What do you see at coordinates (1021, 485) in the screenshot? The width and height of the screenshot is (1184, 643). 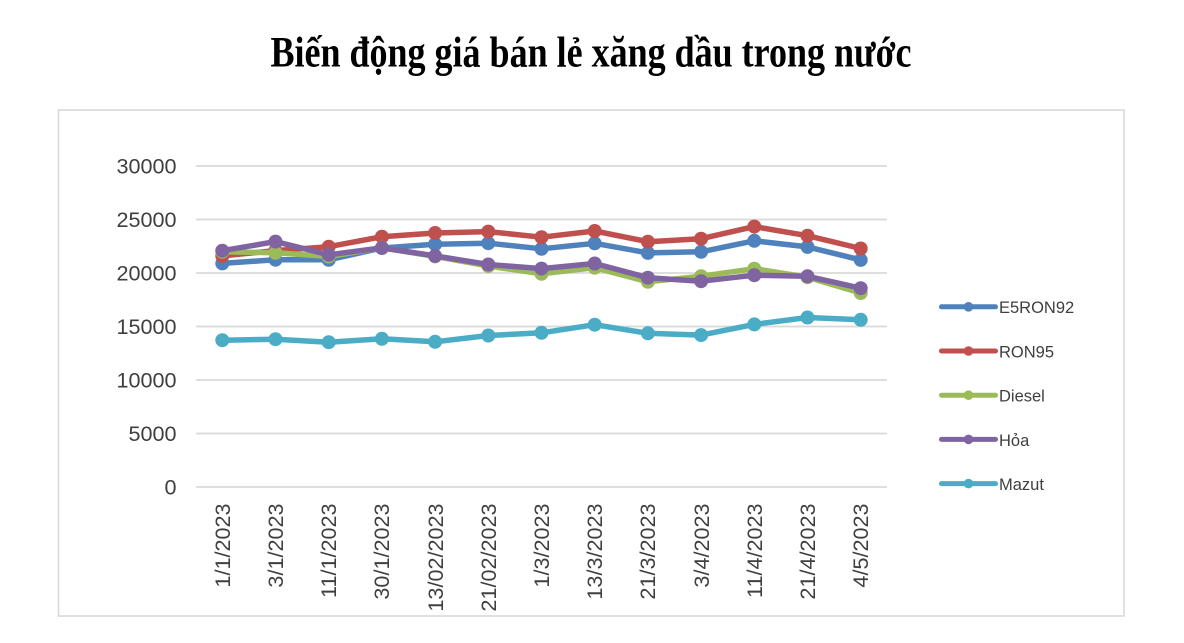 I see `svg-text: Mazut` at bounding box center [1021, 485].